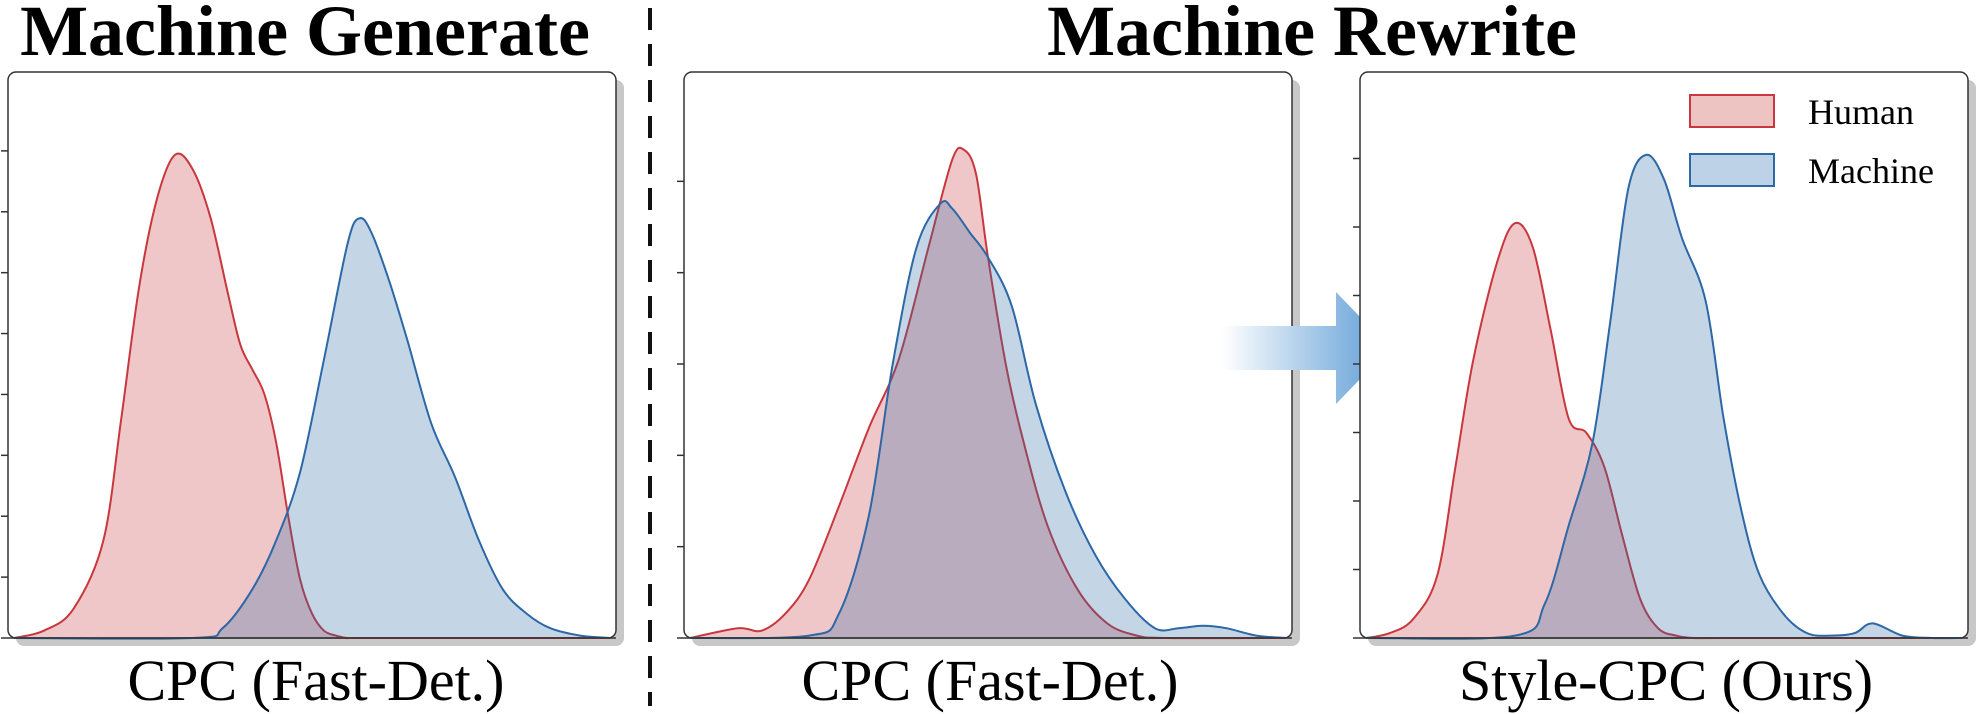  What do you see at coordinates (1811, 141) in the screenshot?
I see `legend: Human Machine` at bounding box center [1811, 141].